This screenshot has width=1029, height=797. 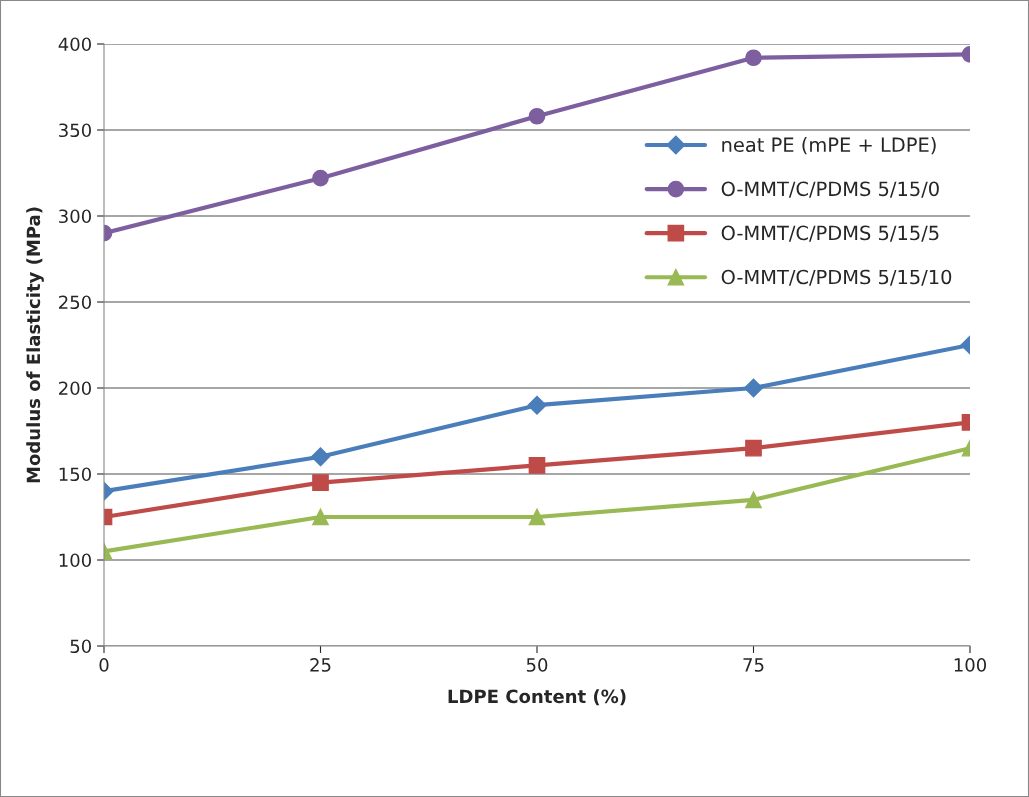 I want to click on y-tick-label: 350, so click(x=75, y=130).